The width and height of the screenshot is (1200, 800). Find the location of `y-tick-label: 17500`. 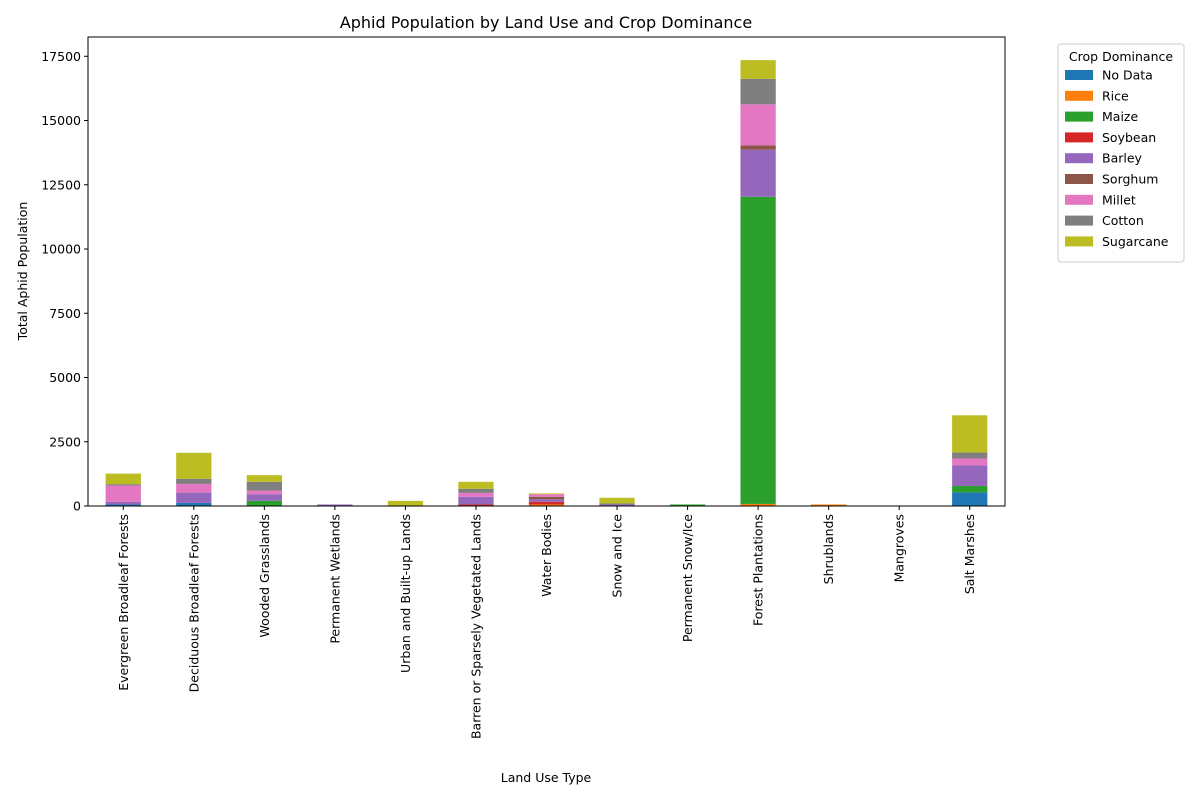

y-tick-label: 17500 is located at coordinates (61, 56).